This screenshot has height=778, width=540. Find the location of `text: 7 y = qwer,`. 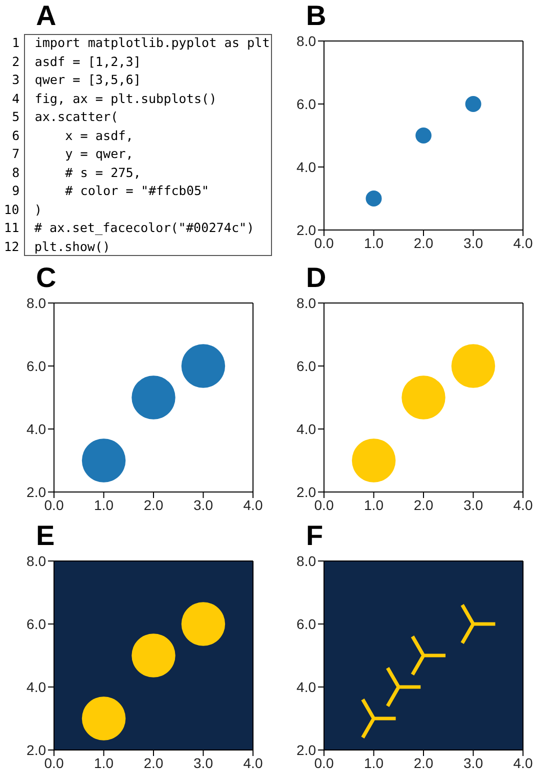

text: 7 y = qwer, is located at coordinates (72, 154).